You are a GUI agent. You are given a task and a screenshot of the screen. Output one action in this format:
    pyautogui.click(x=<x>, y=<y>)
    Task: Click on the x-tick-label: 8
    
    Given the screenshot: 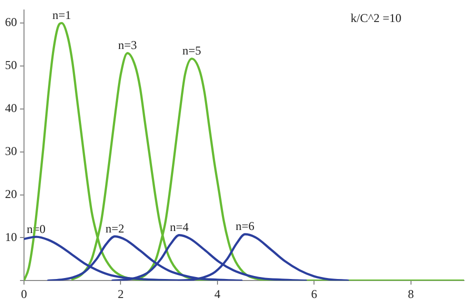 What is the action you would take?
    pyautogui.click(x=411, y=293)
    